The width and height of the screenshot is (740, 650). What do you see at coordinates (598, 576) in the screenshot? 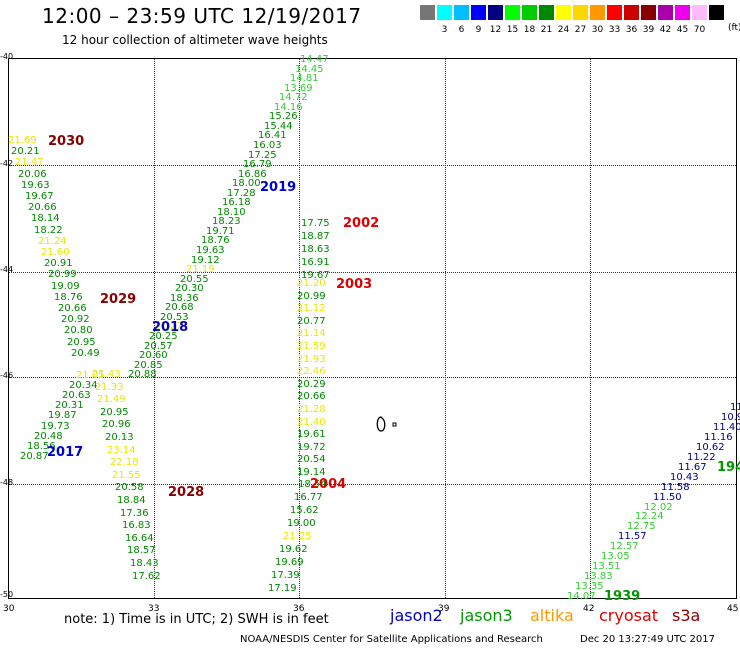
I see `wave-height-value: 13.83` at bounding box center [598, 576].